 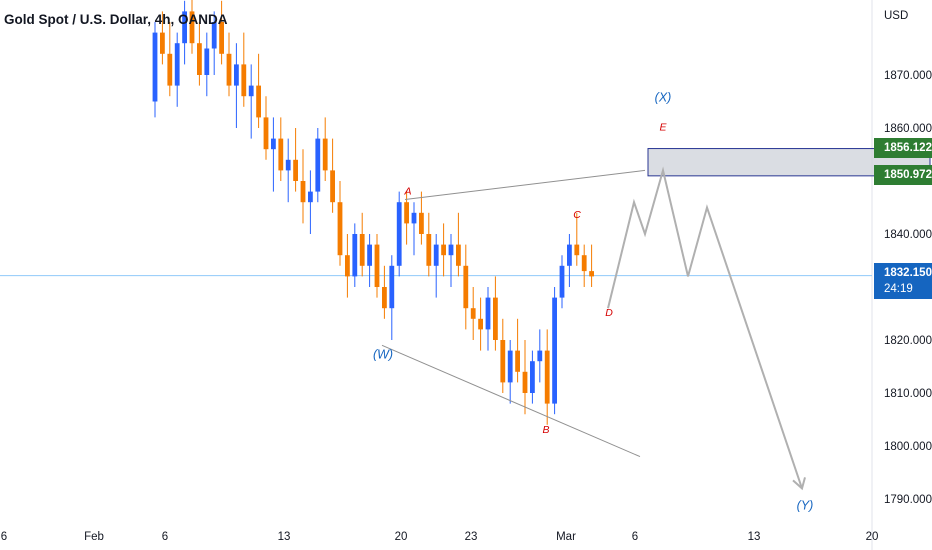 I want to click on chart-title: Gold Spot / U.S. Dollar, 4h, OANDA, so click(x=116, y=19).